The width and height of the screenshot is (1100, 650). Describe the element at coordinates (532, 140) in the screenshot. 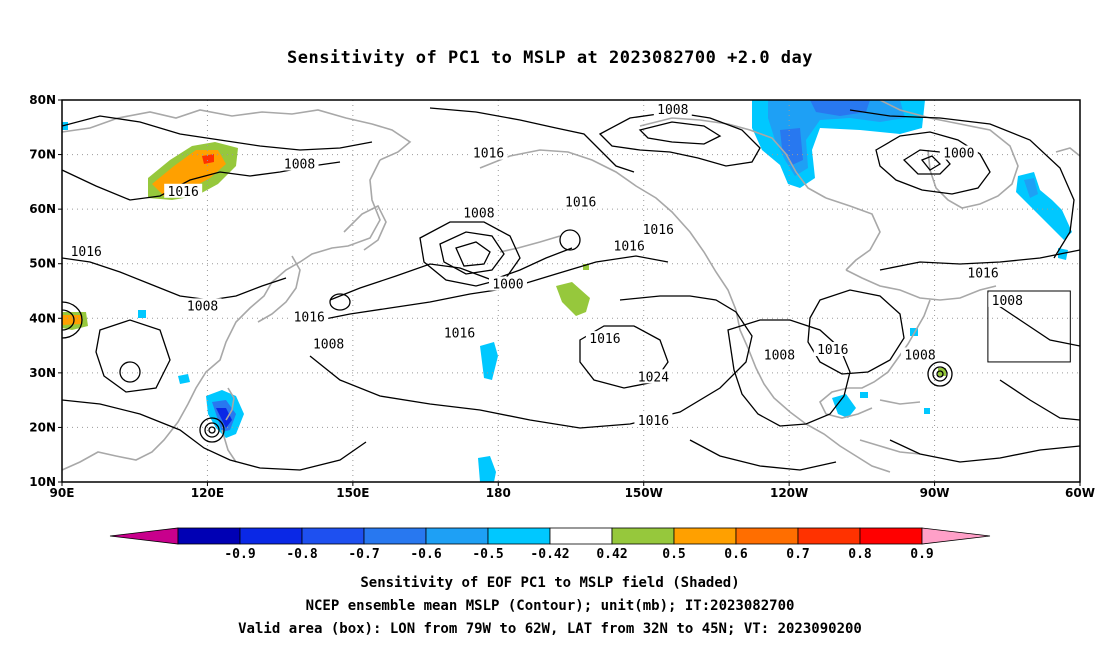

I see `contour-1016-north` at that location.